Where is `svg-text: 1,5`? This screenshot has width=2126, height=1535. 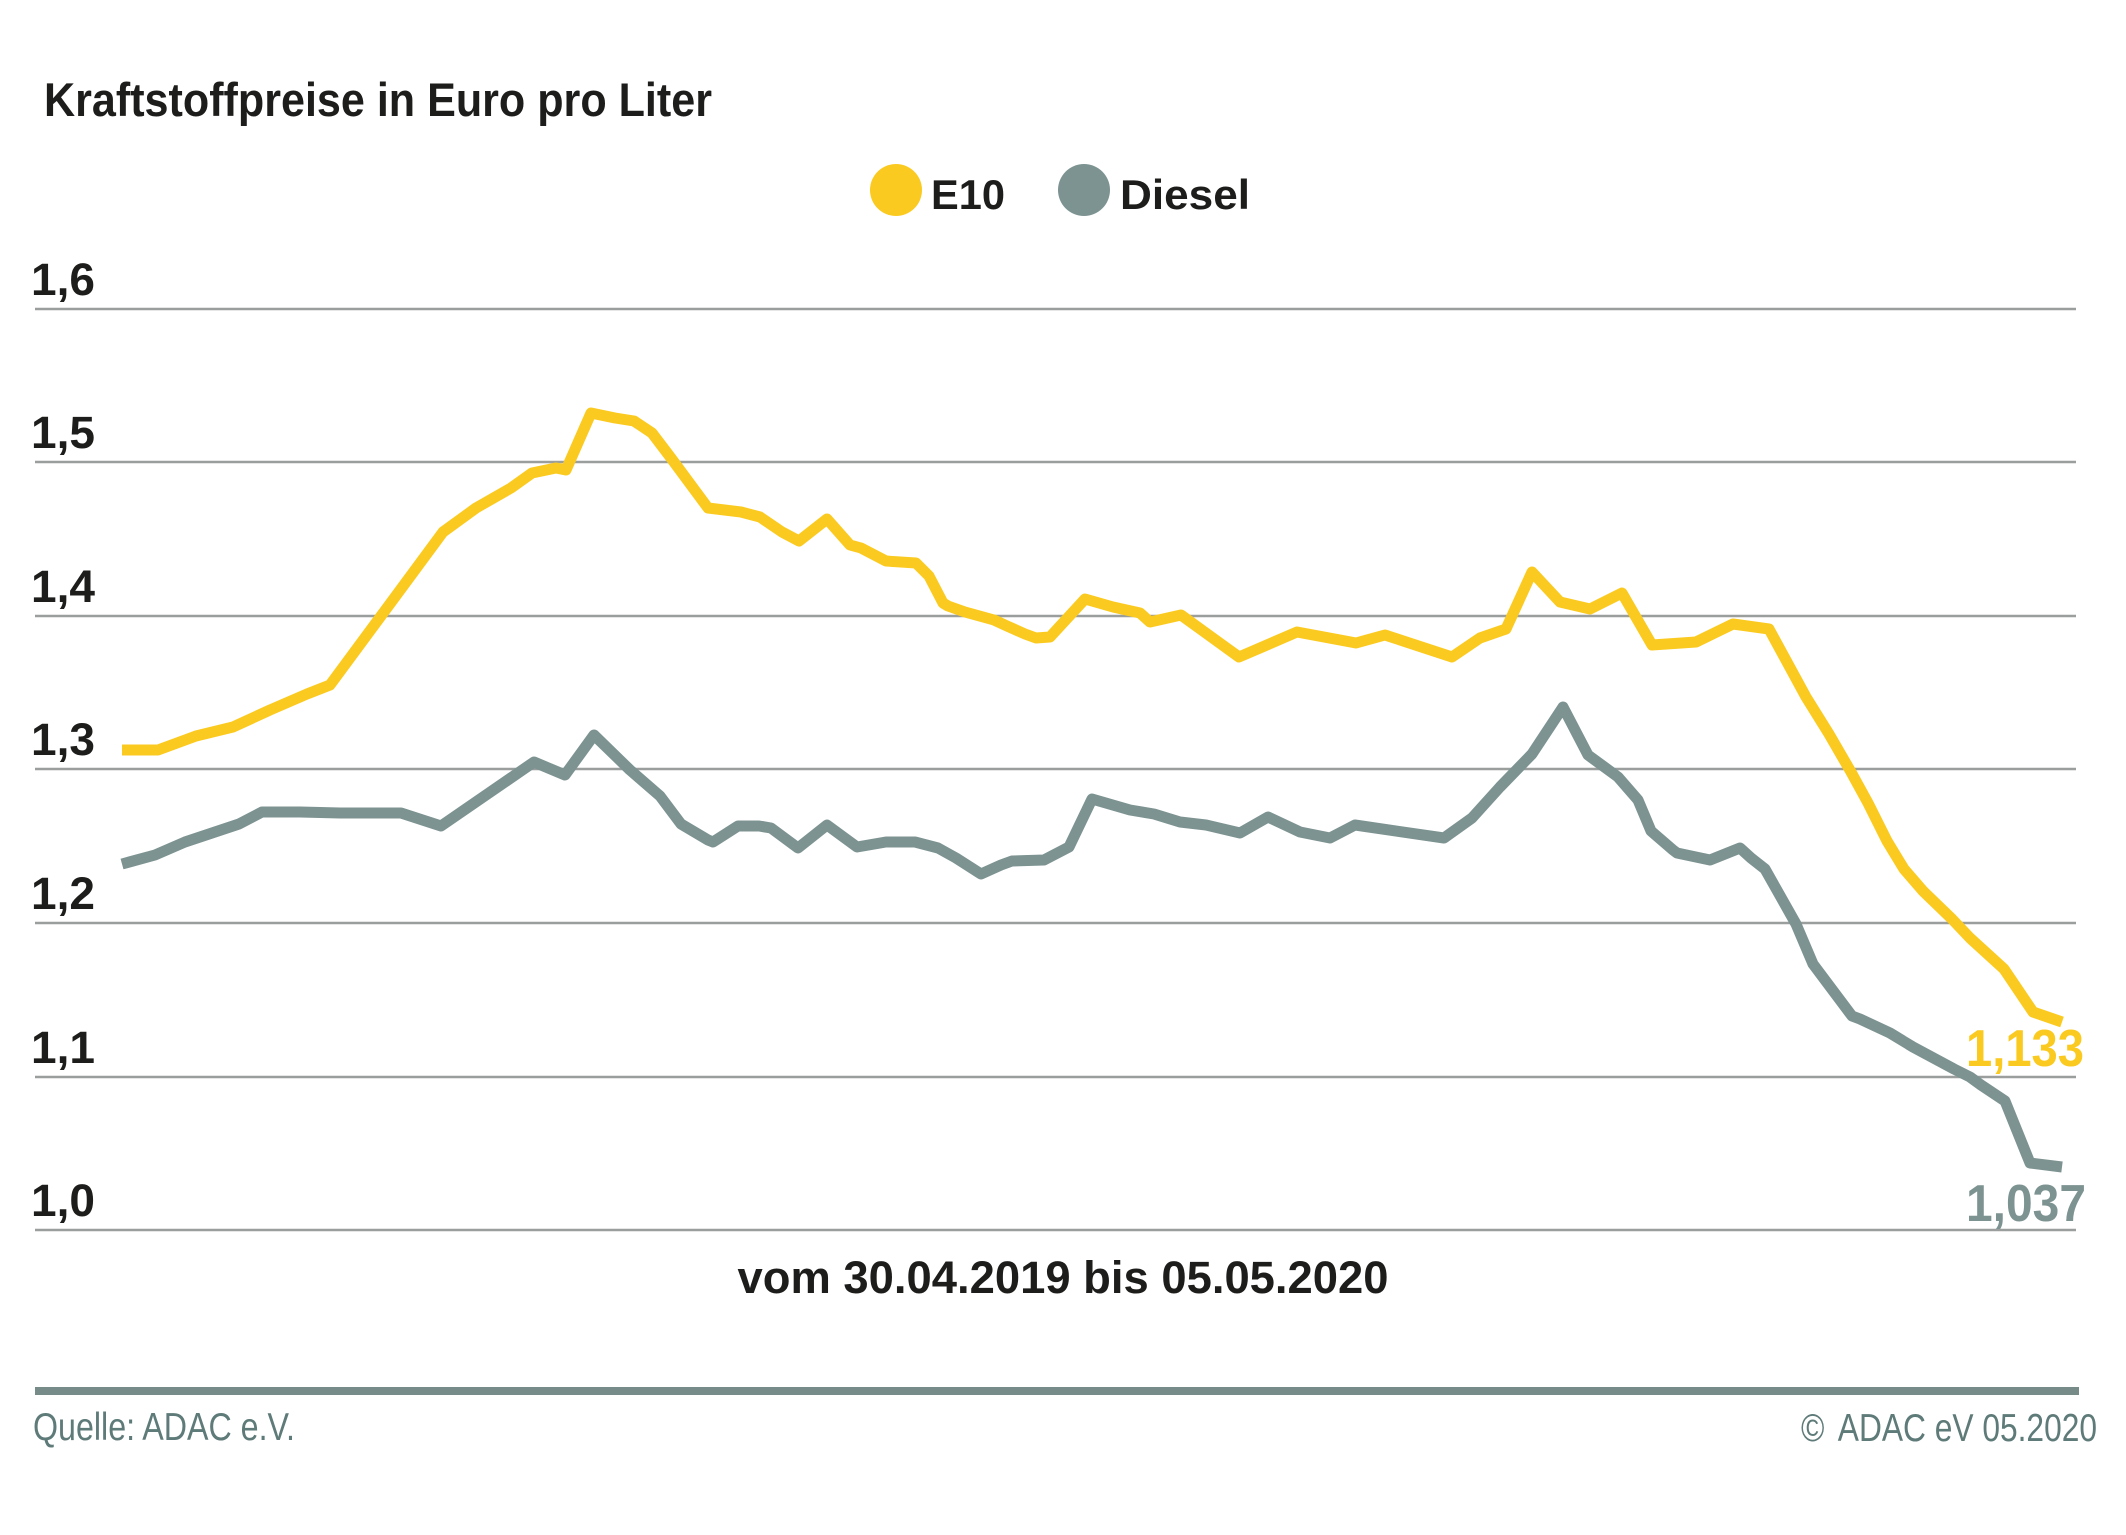
svg-text: 1,5 is located at coordinates (63, 432).